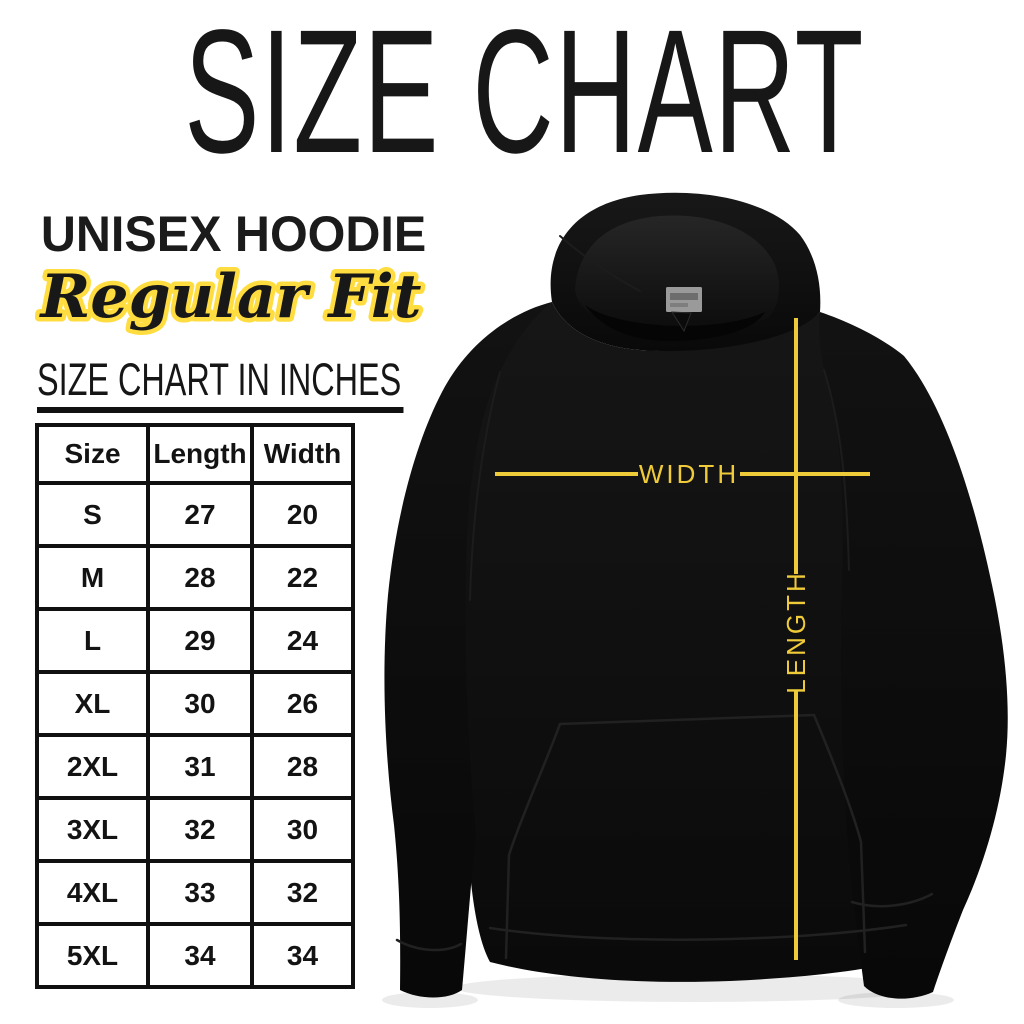 The height and width of the screenshot is (1024, 1024). What do you see at coordinates (302, 829) in the screenshot?
I see `cell-width: 30` at bounding box center [302, 829].